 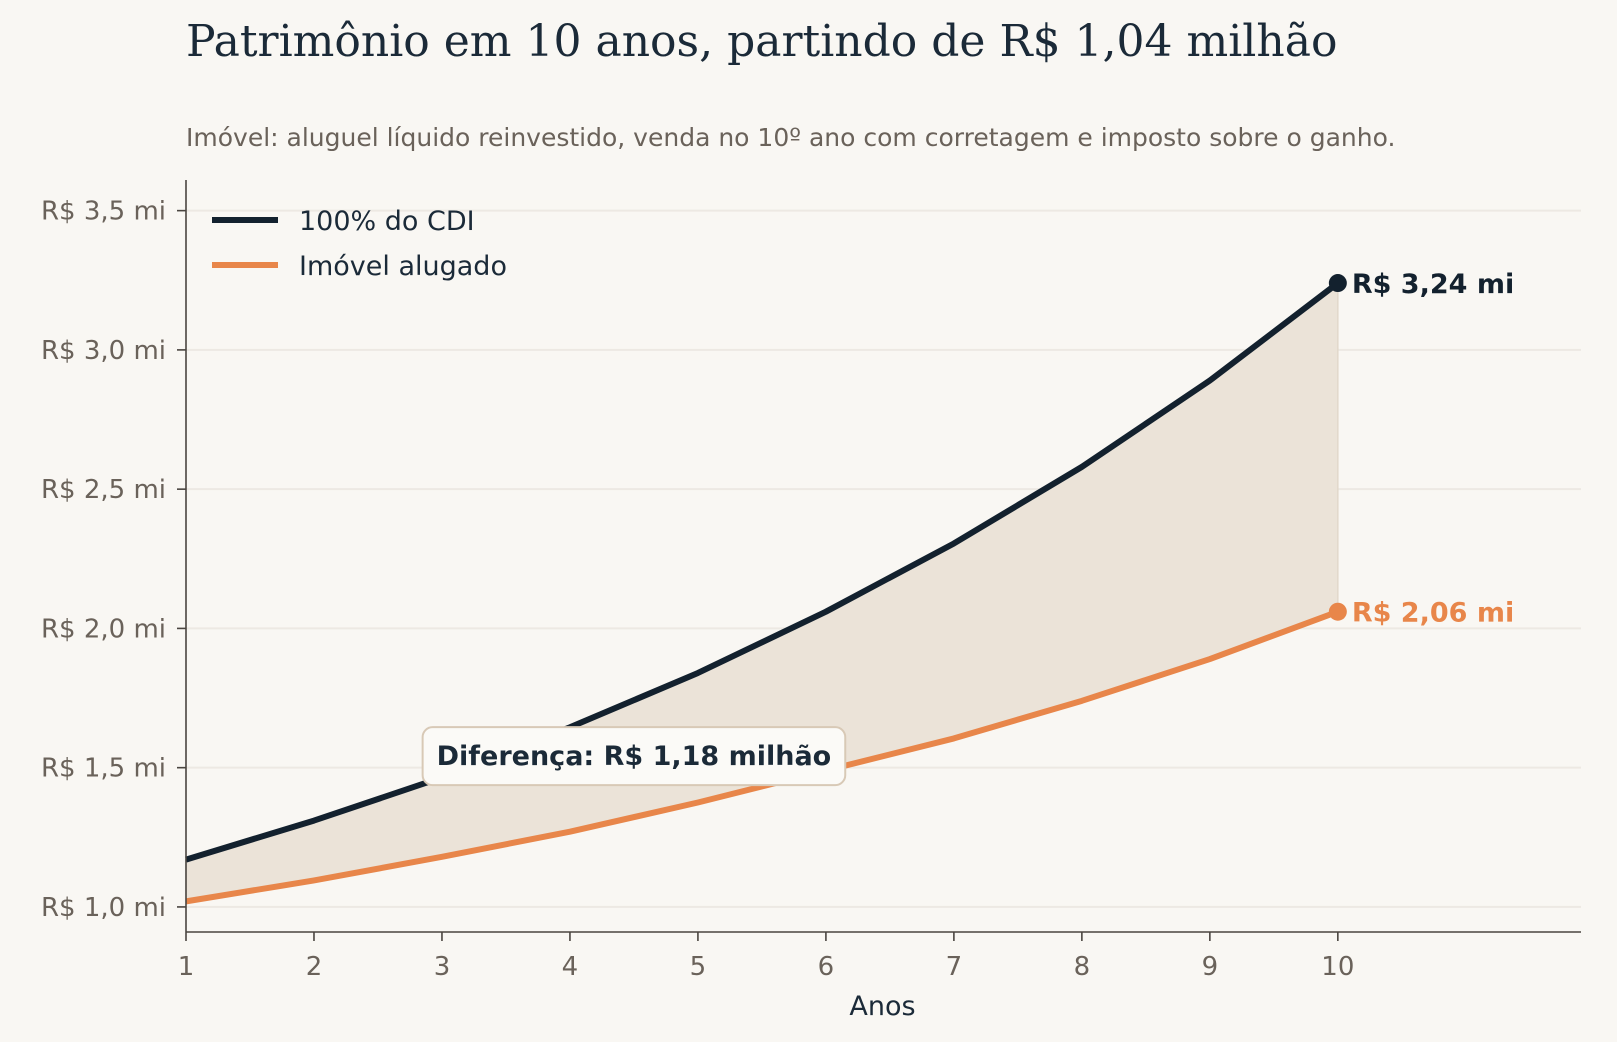 I want to click on annotation-text: Diferença: R$ 1,18 milhão, so click(x=634, y=756).